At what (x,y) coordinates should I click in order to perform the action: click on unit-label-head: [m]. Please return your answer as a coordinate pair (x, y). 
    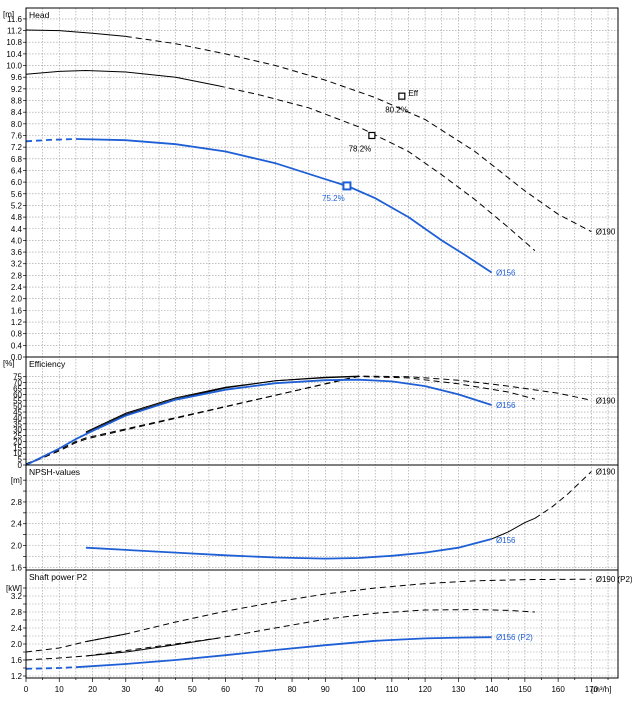
    Looking at the image, I should click on (8, 14).